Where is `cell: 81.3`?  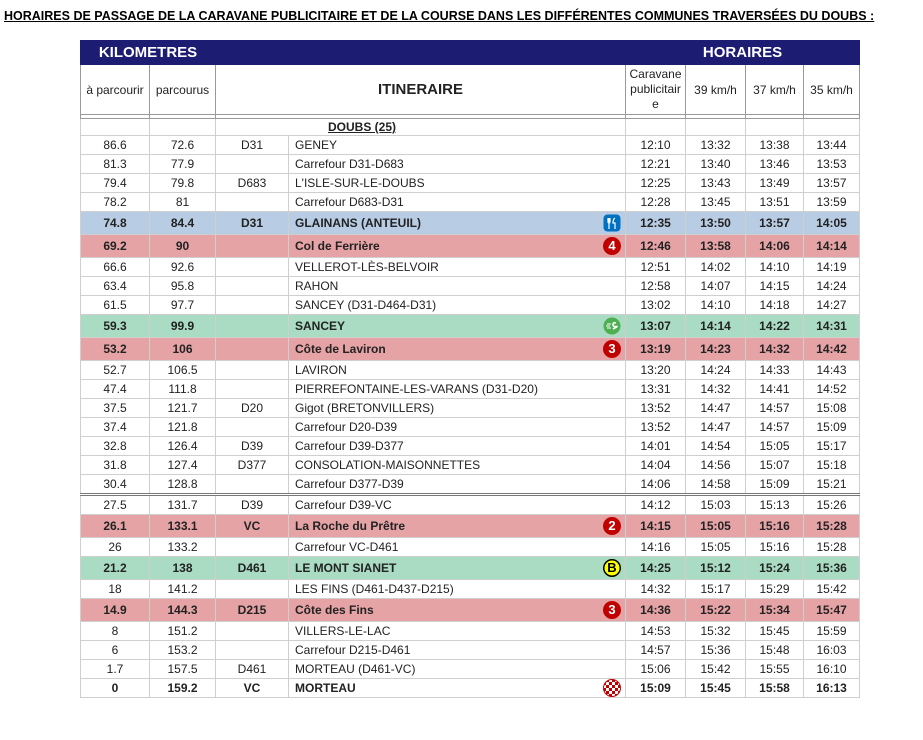 cell: 81.3 is located at coordinates (115, 164).